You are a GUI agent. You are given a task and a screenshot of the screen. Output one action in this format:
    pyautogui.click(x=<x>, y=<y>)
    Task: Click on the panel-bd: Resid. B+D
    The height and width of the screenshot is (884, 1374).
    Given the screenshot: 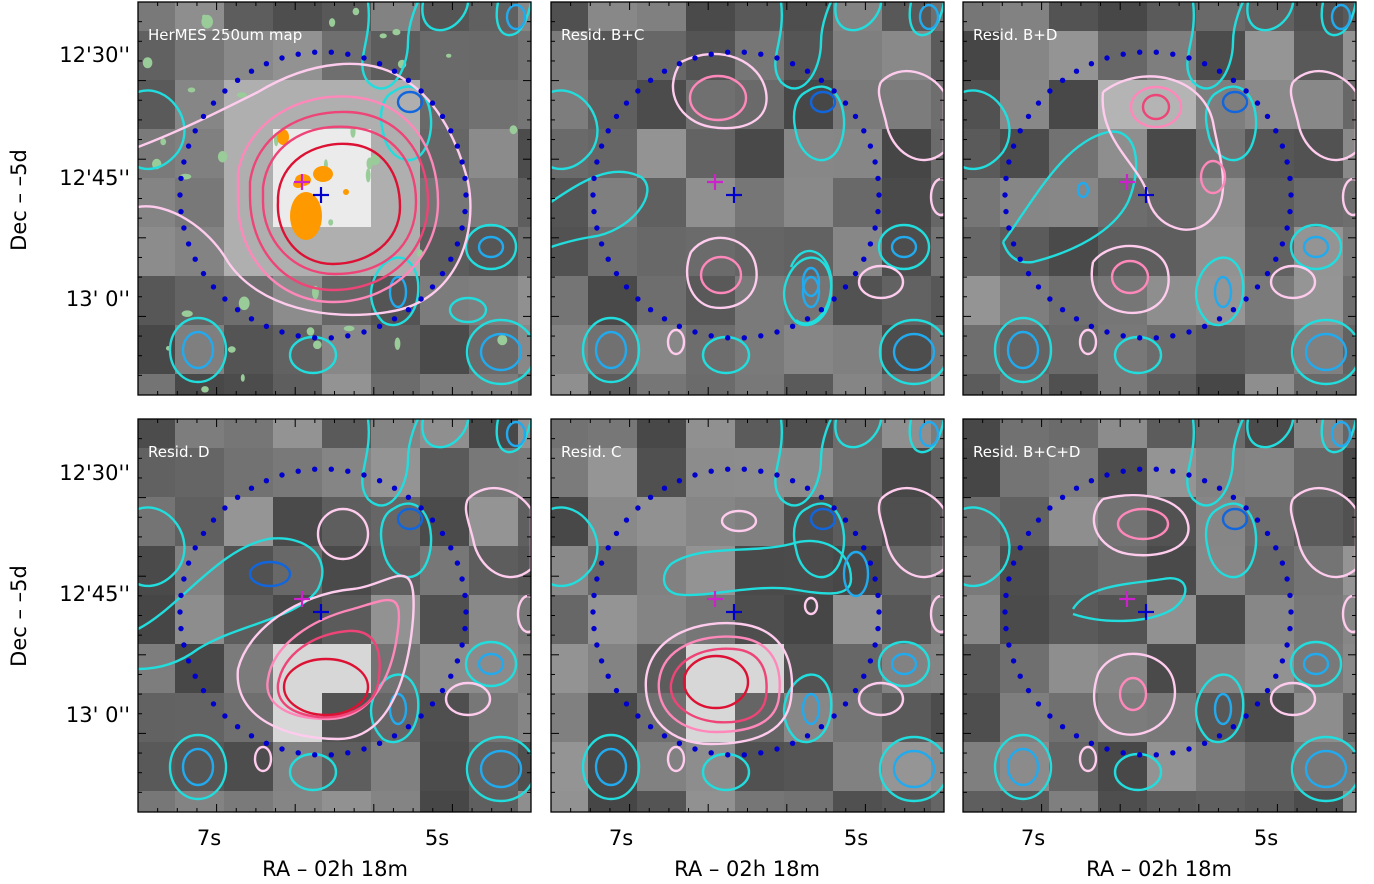 What is the action you would take?
    pyautogui.click(x=1159, y=198)
    